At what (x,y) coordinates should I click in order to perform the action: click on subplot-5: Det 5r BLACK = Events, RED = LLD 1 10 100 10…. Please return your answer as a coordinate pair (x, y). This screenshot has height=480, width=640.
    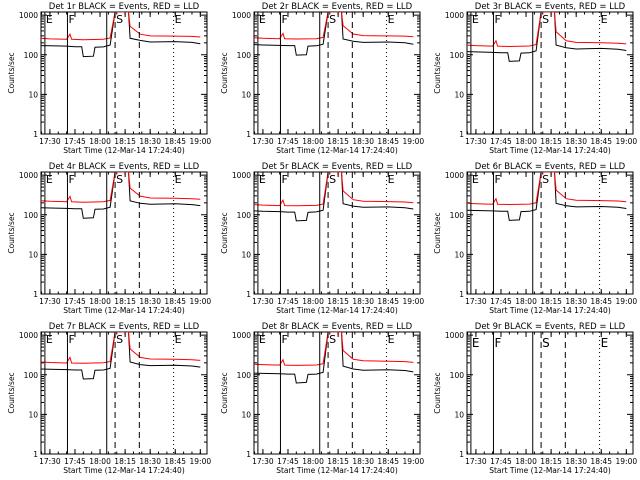
    Looking at the image, I should click on (322, 238).